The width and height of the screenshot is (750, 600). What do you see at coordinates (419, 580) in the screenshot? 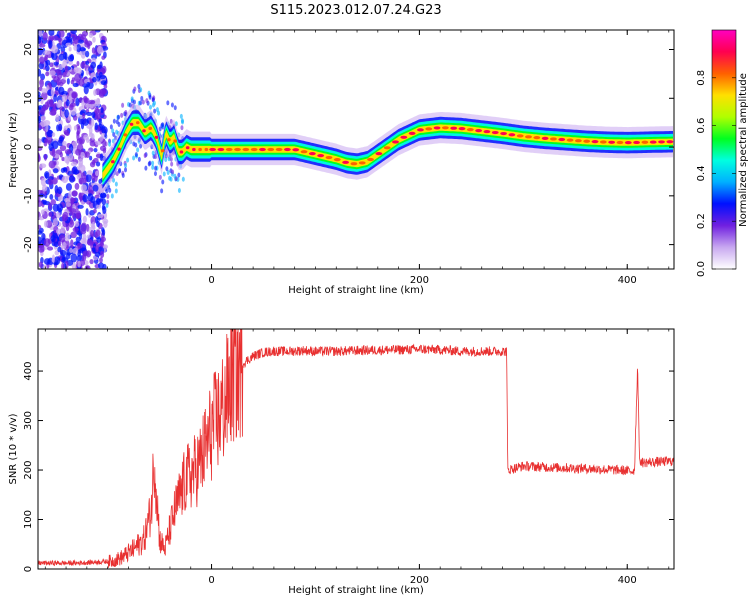
I see `x-tick-label: 200` at bounding box center [419, 580].